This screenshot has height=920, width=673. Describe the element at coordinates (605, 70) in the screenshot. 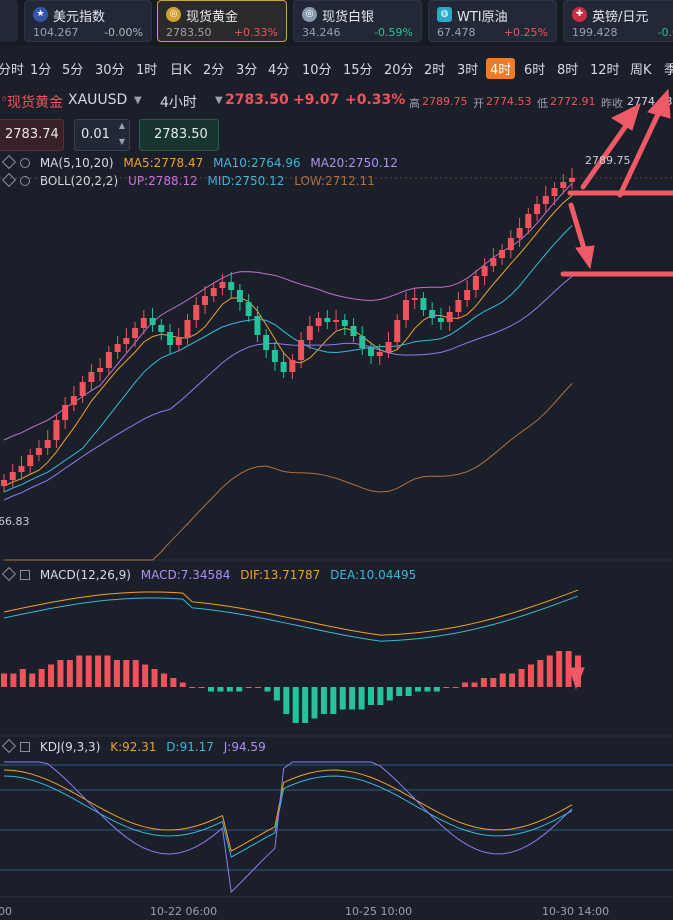

I see `tab-timeframe: 12时` at that location.